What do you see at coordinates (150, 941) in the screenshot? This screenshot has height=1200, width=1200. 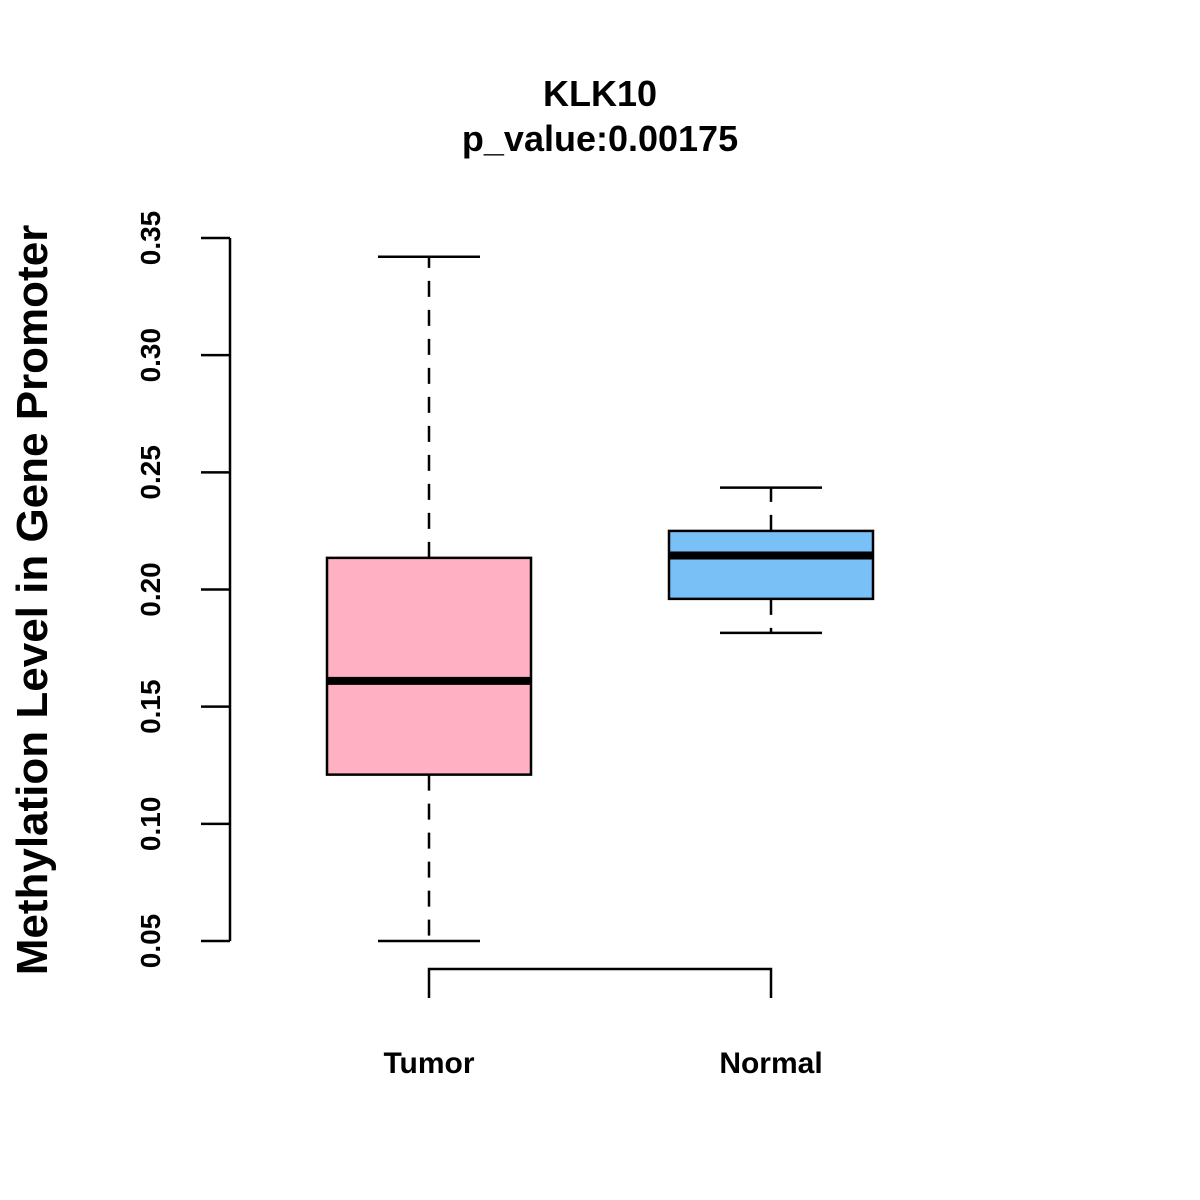 I see `y-tick-label: 0.05` at bounding box center [150, 941].